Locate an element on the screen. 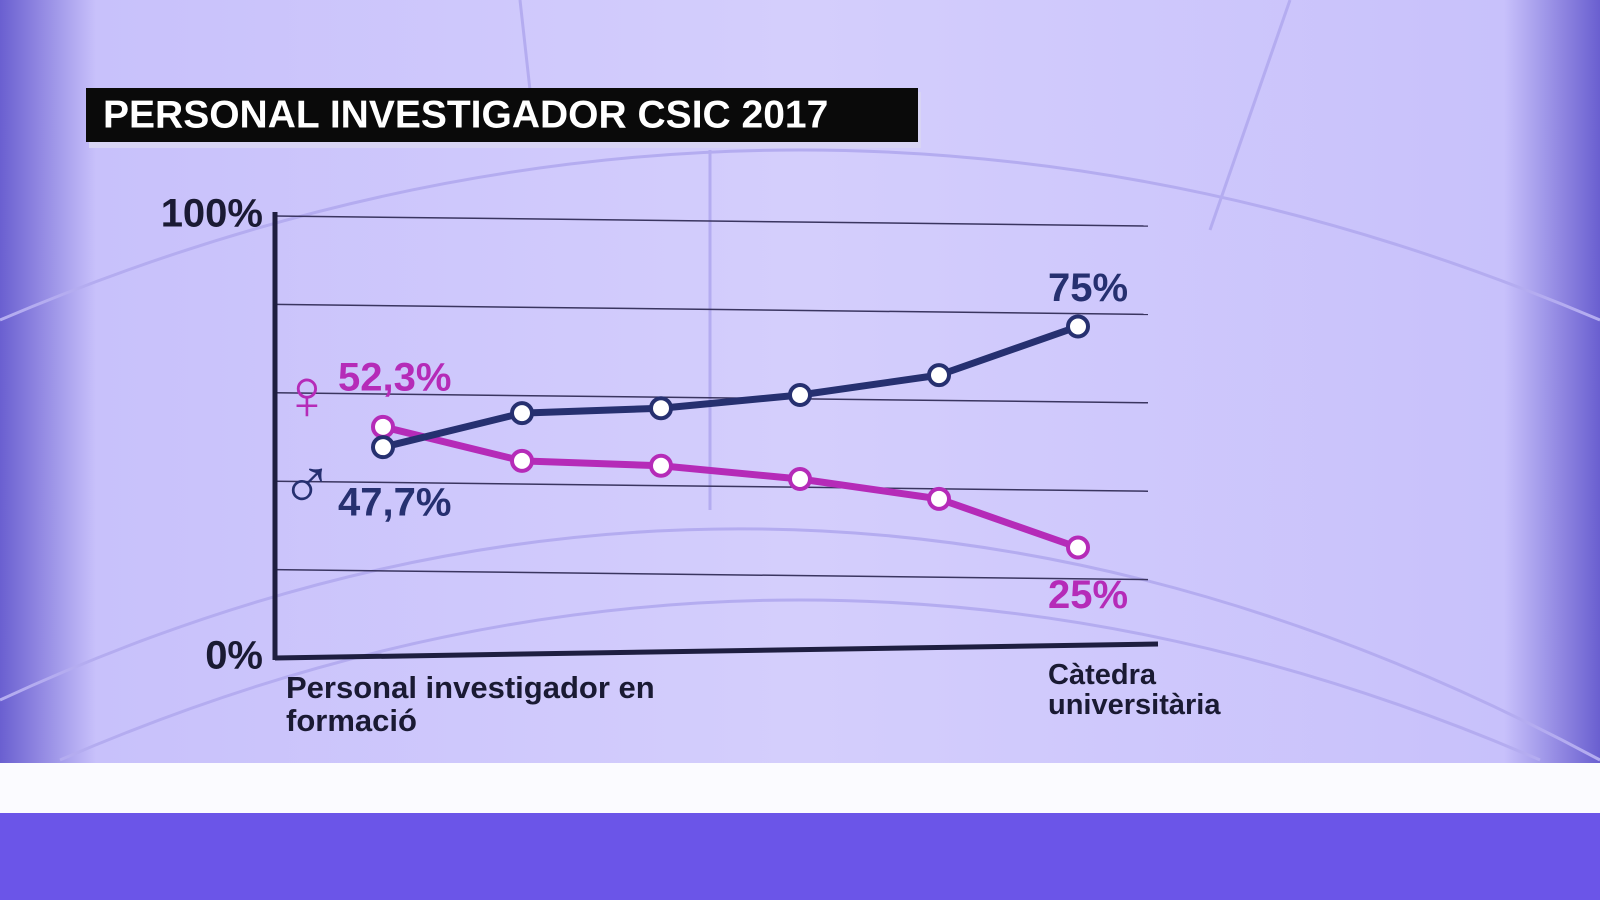 Image resolution: width=1600 pixels, height=900 pixels. title-box is located at coordinates (502, 115).